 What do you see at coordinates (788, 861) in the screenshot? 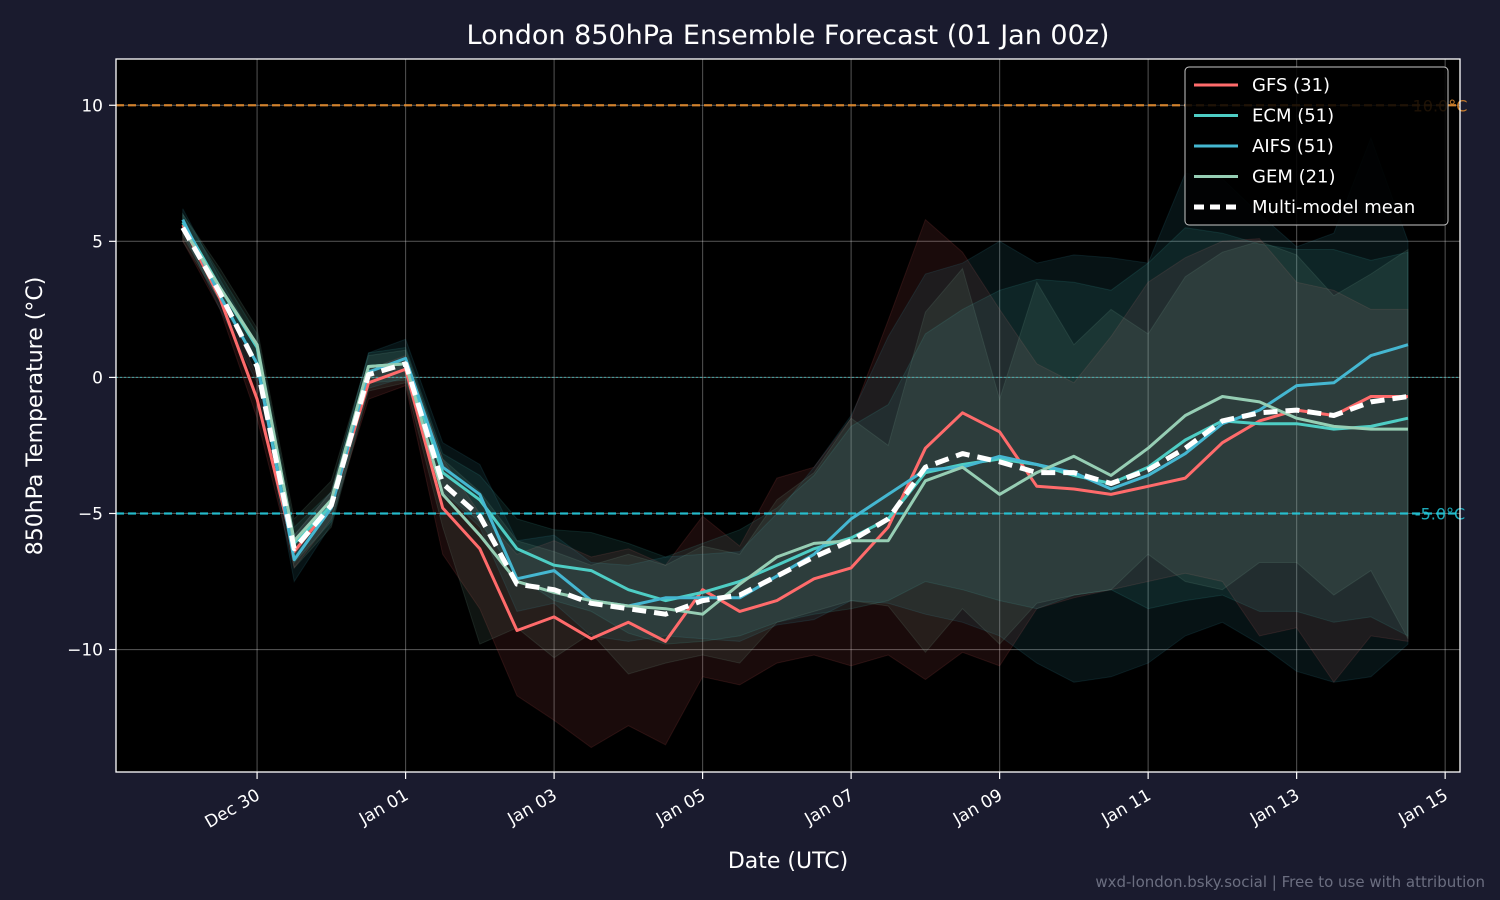
I see `x-axis-label: Date (UTC)` at bounding box center [788, 861].